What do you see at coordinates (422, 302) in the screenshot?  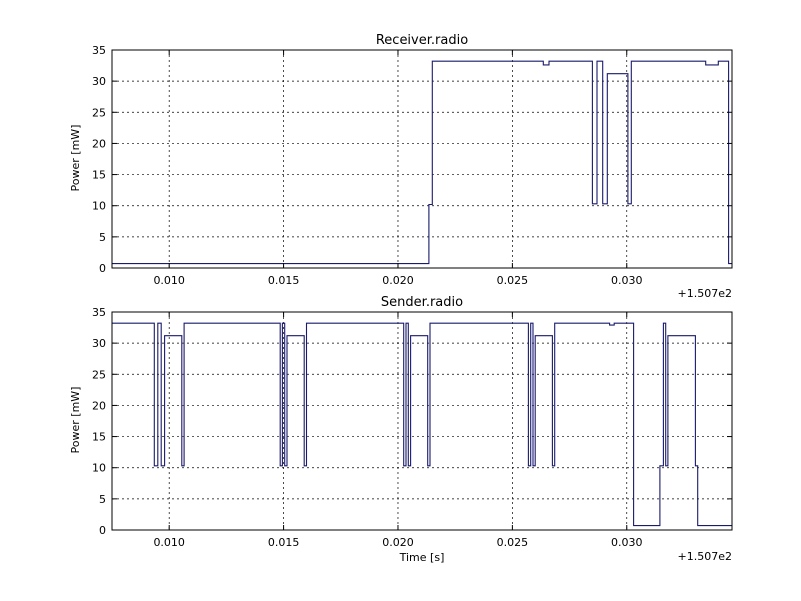 I see `subplot-title: Sender.radio` at bounding box center [422, 302].